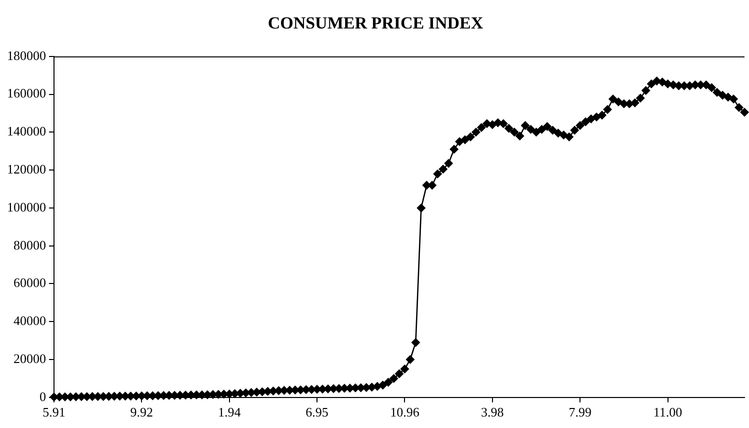 The width and height of the screenshot is (749, 428). What do you see at coordinates (230, 412) in the screenshot?
I see `x-tick-label: 1.94` at bounding box center [230, 412].